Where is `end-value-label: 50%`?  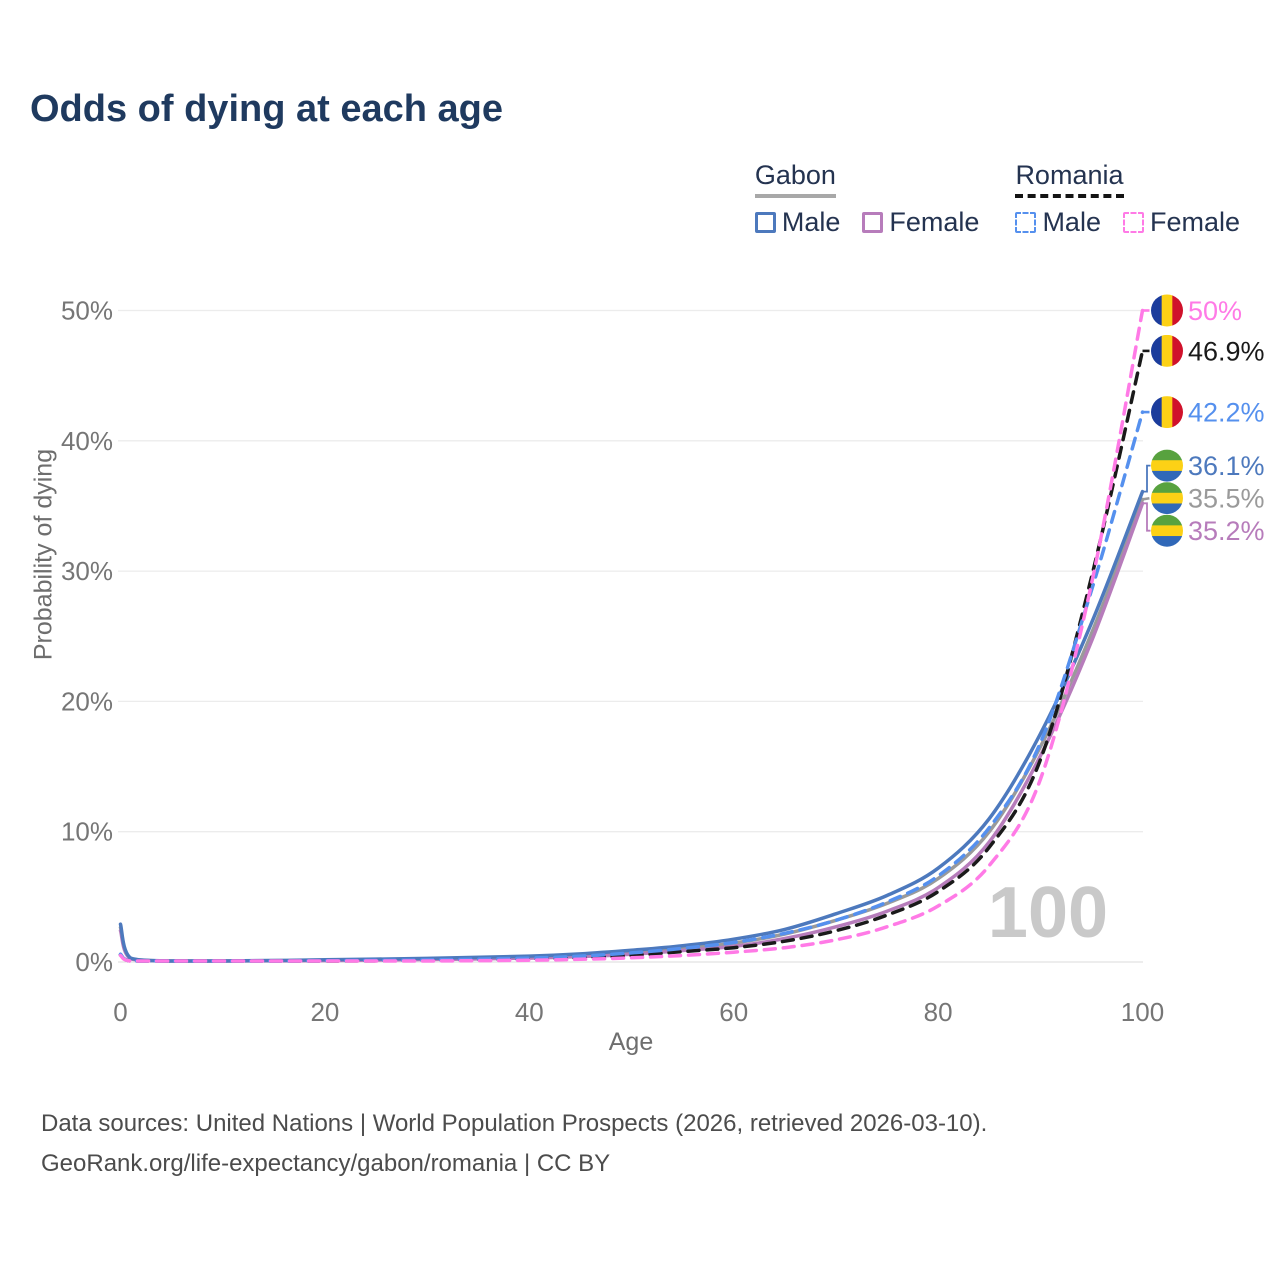 end-value-label: 50% is located at coordinates (1215, 311).